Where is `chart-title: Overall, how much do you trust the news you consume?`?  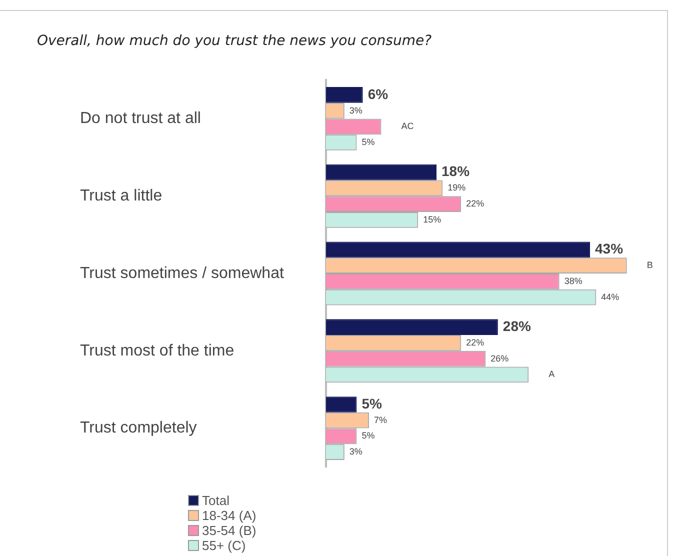 chart-title: Overall, how much do you trust the news you consume? is located at coordinates (234, 41).